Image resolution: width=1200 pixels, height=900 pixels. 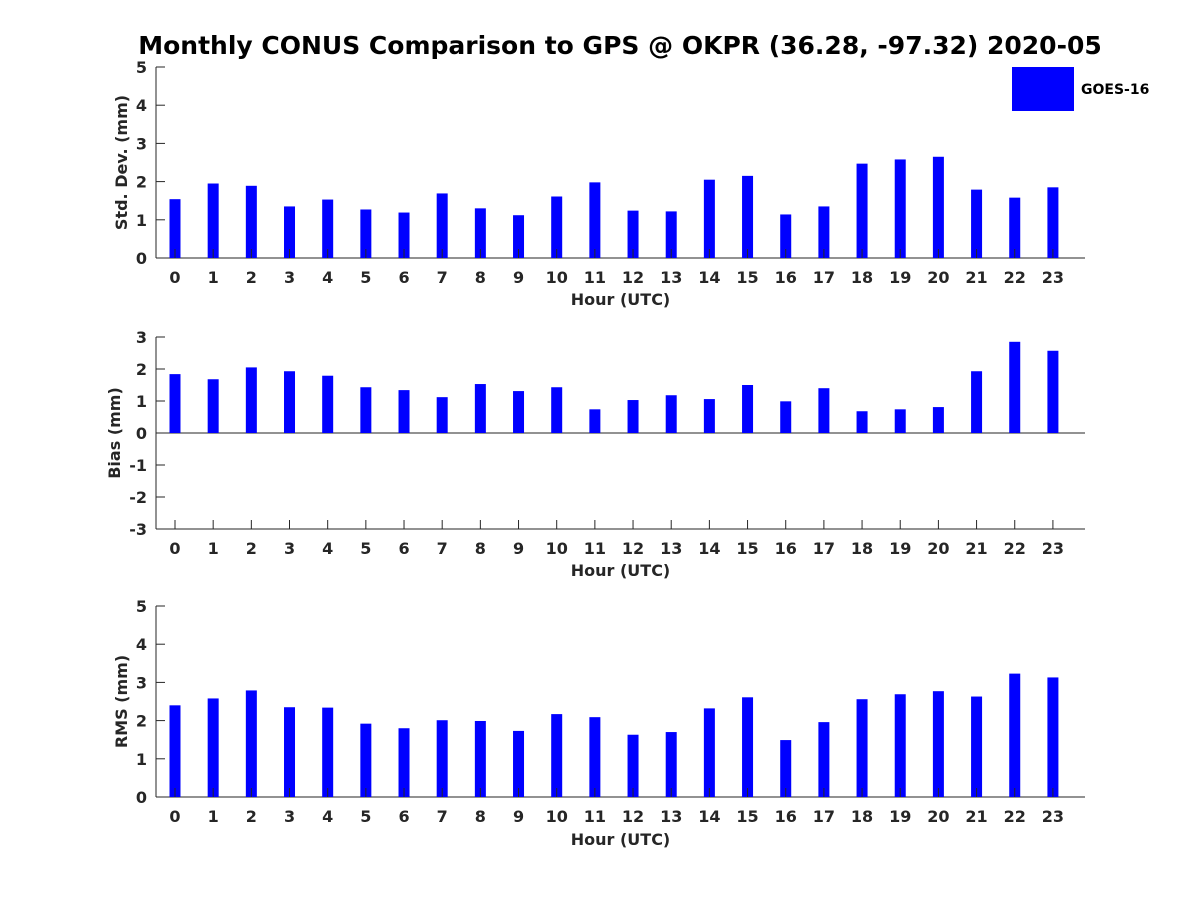 What do you see at coordinates (174, 816) in the screenshot?
I see `x-tick-label: 0` at bounding box center [174, 816].